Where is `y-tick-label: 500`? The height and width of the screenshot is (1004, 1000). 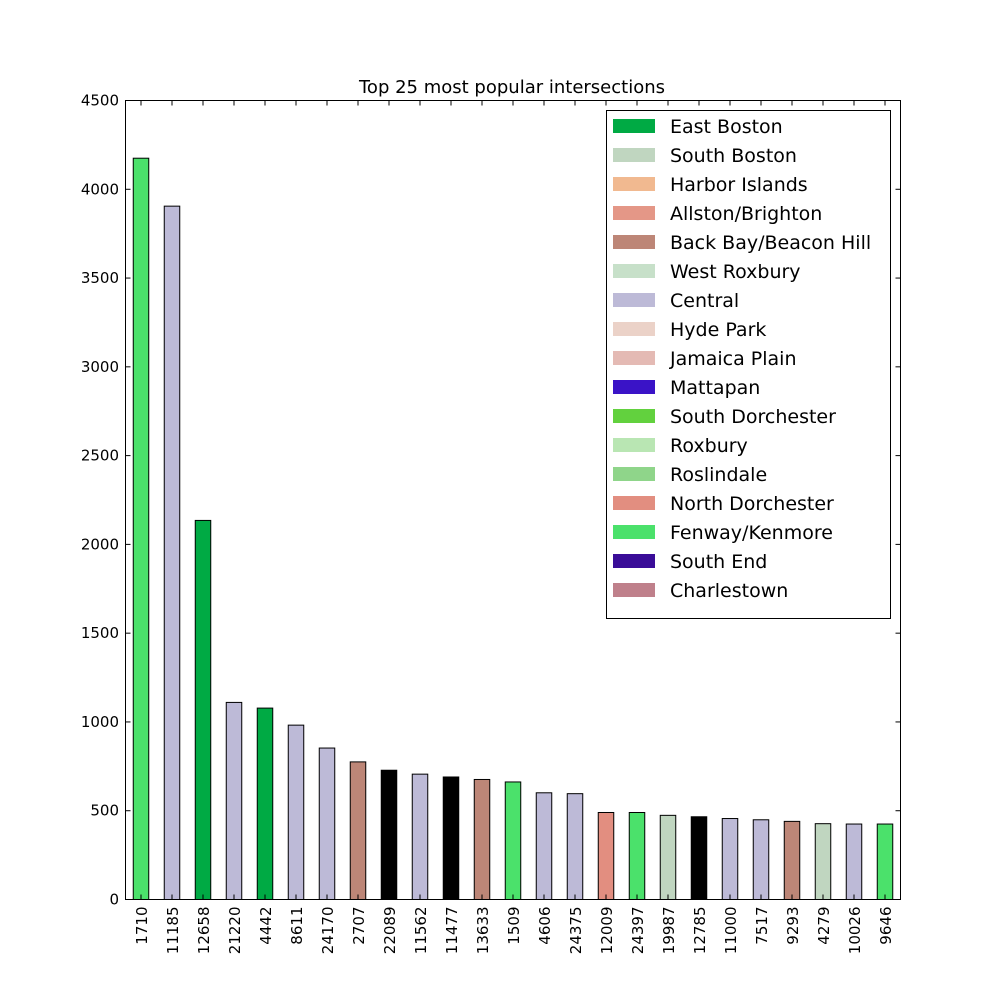
y-tick-label: 500 is located at coordinates (104, 811).